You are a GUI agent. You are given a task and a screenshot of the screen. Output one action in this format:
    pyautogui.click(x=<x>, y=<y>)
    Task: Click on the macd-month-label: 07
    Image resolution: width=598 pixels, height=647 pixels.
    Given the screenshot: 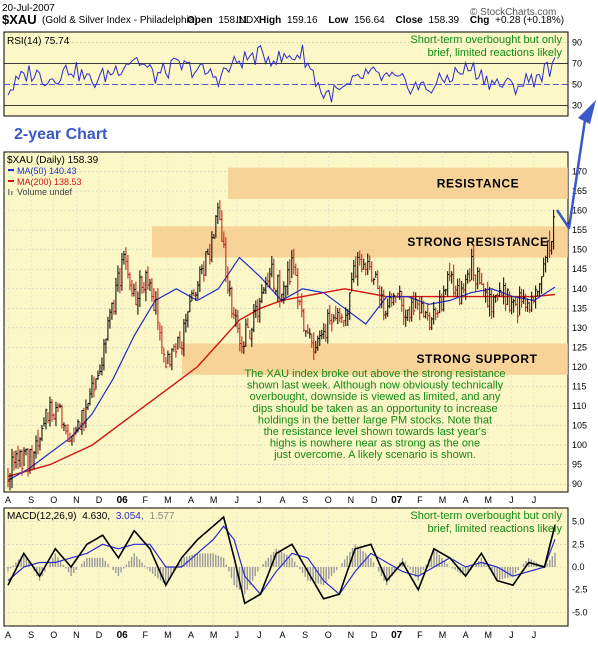 What is the action you would take?
    pyautogui.click(x=397, y=635)
    